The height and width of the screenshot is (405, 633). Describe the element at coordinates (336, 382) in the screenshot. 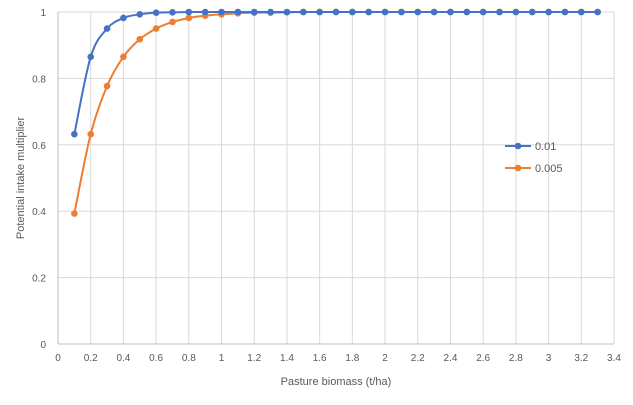

I see `x-axis-title: Pasture biomass (t/ha)` at that location.